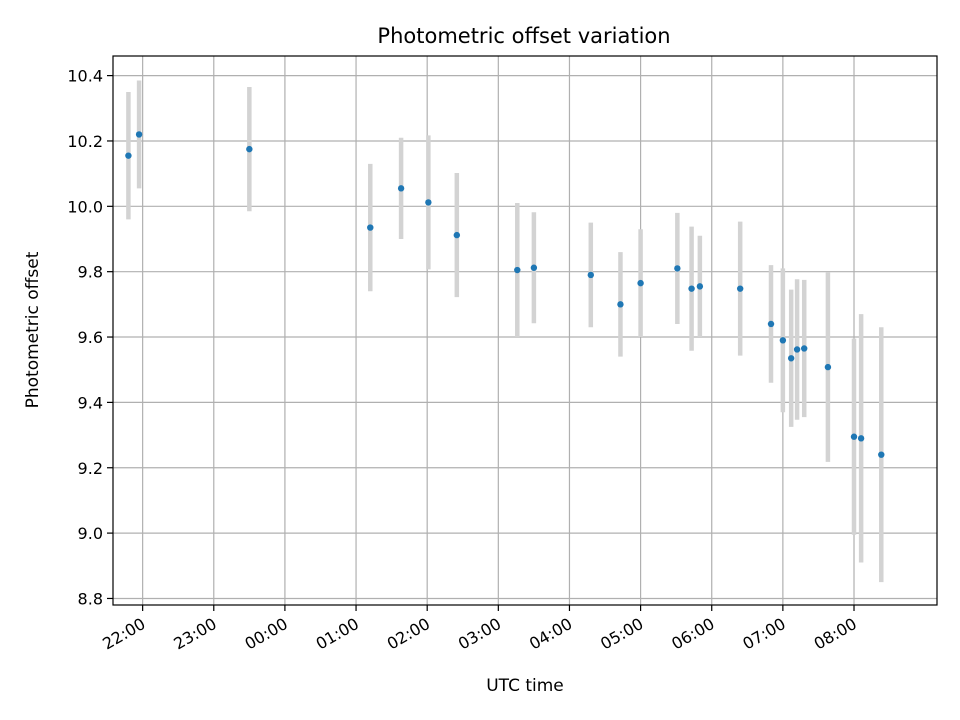  Describe the element at coordinates (90, 272) in the screenshot. I see `y-tick-label: 9.8` at that location.